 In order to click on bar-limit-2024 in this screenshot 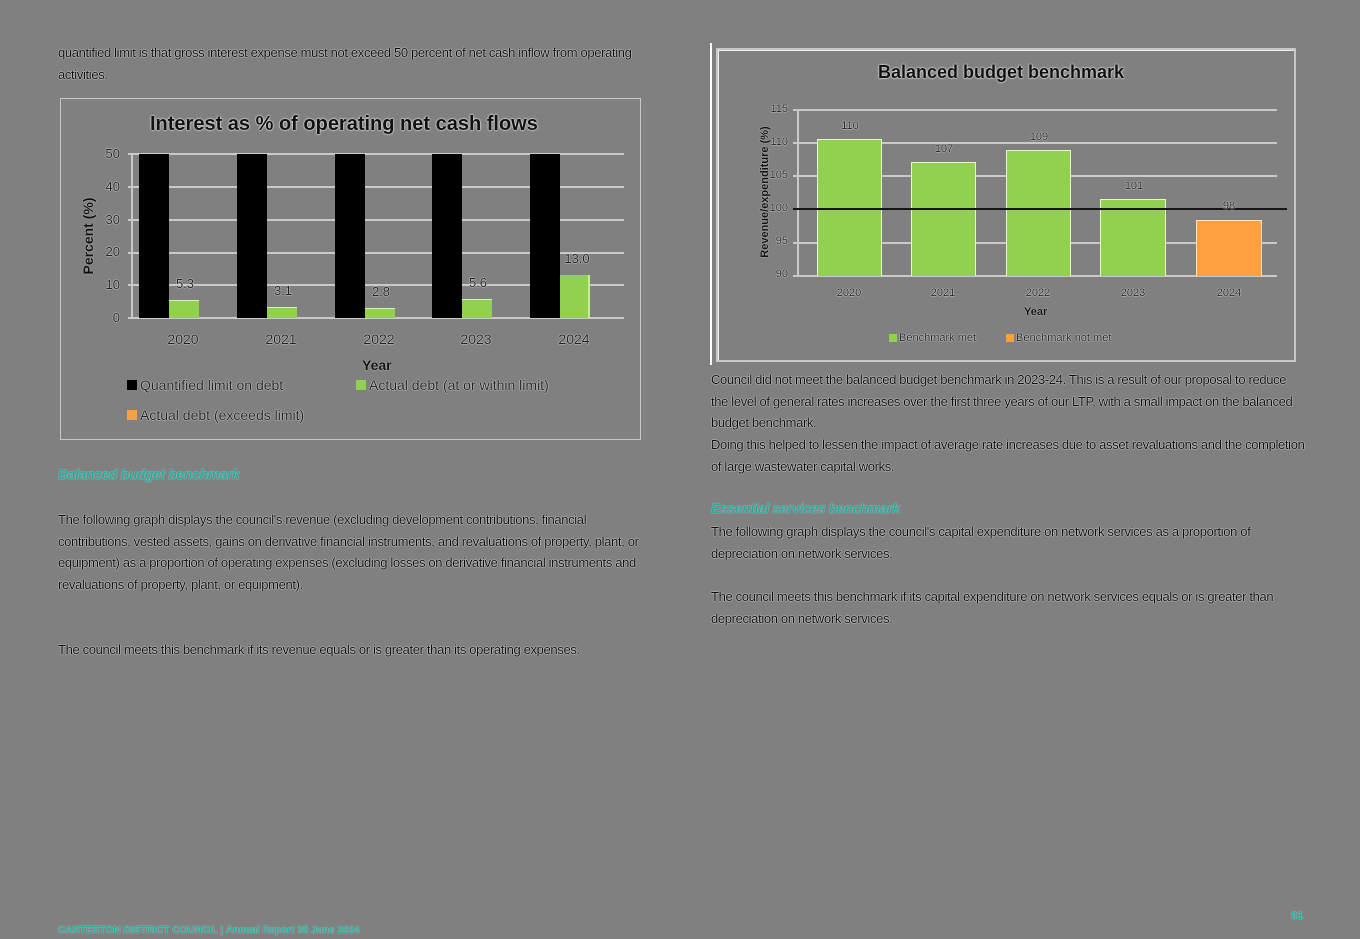, I will do `click(545, 236)`.